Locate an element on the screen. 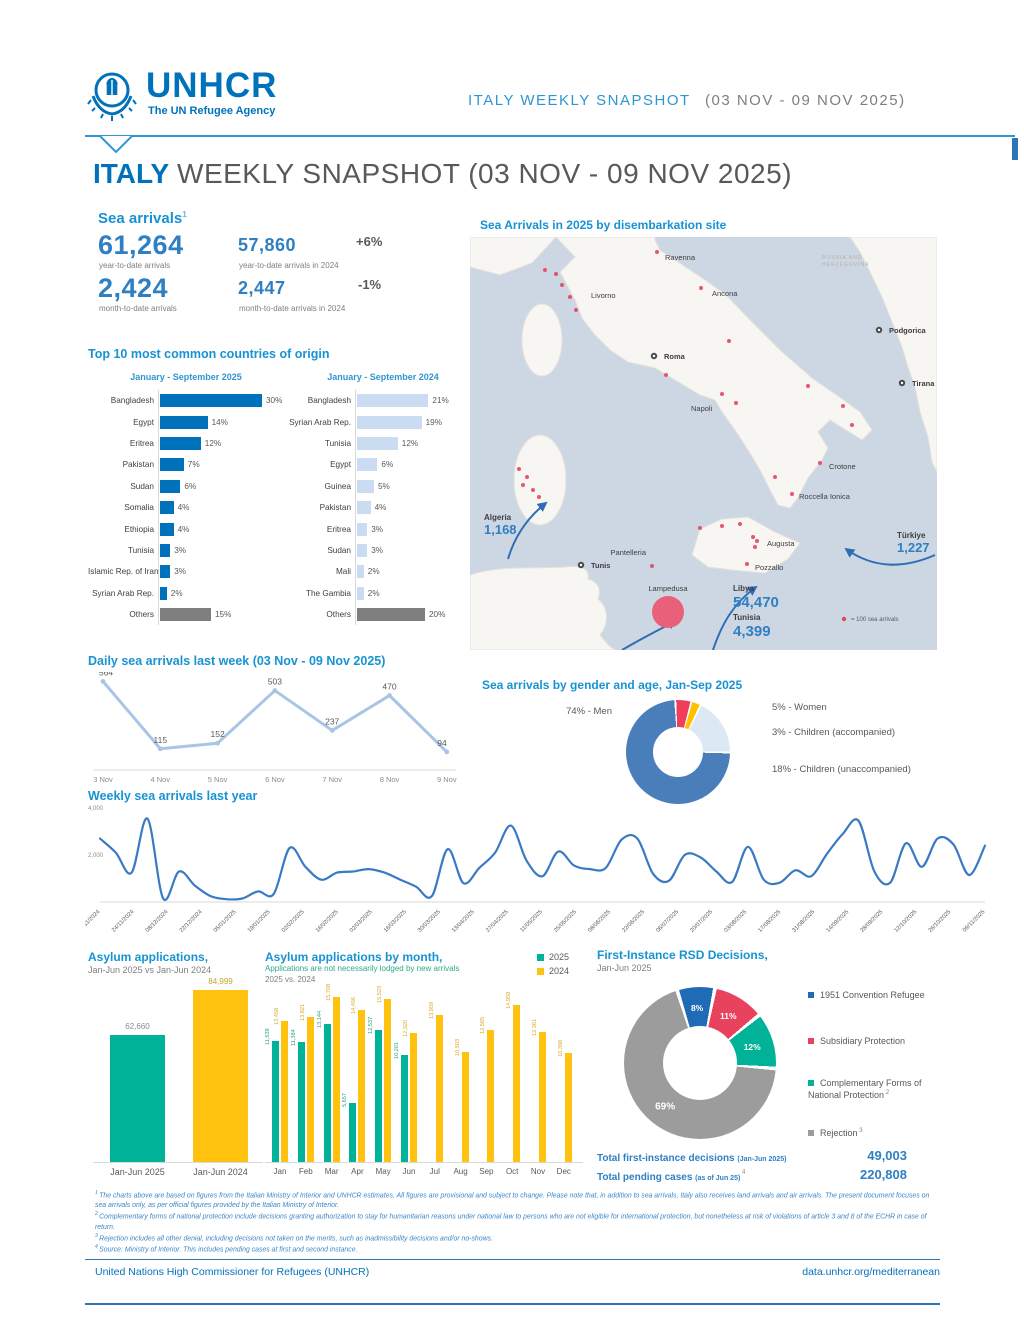 The image size is (1024, 1325). map-city-label-livorno: Livorno is located at coordinates (603, 295).